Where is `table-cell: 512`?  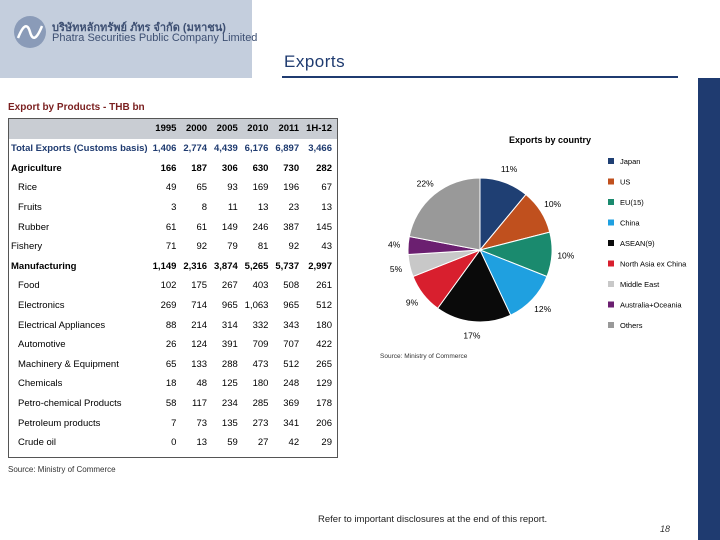
table-cell: 512 is located at coordinates (291, 364).